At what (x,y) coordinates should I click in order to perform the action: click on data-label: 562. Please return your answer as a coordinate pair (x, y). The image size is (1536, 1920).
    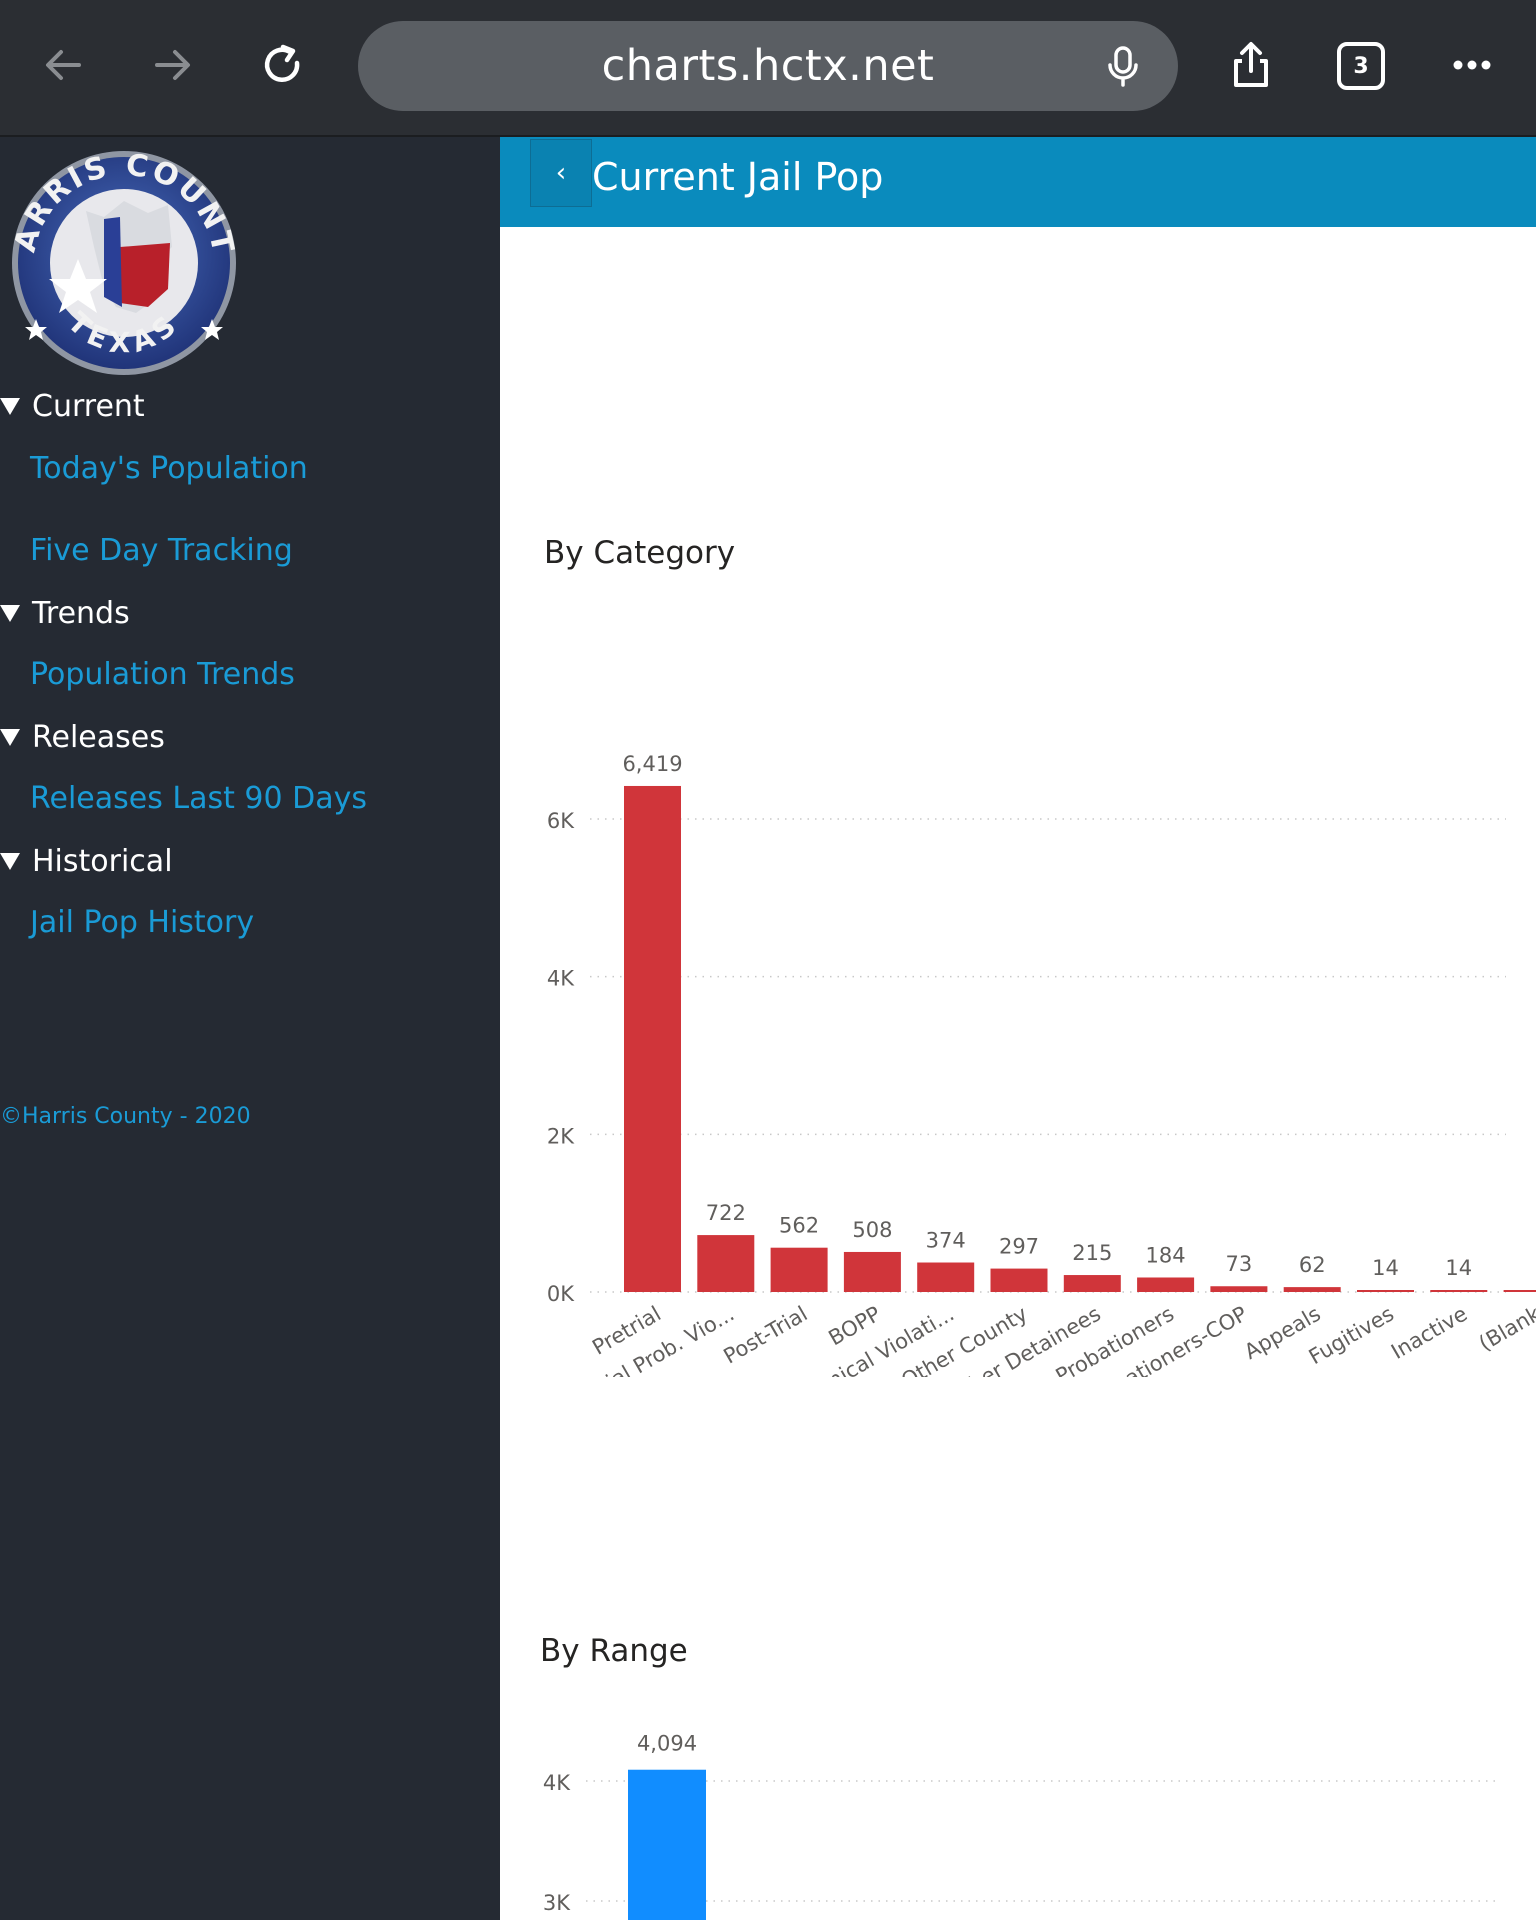
    Looking at the image, I should click on (799, 1226).